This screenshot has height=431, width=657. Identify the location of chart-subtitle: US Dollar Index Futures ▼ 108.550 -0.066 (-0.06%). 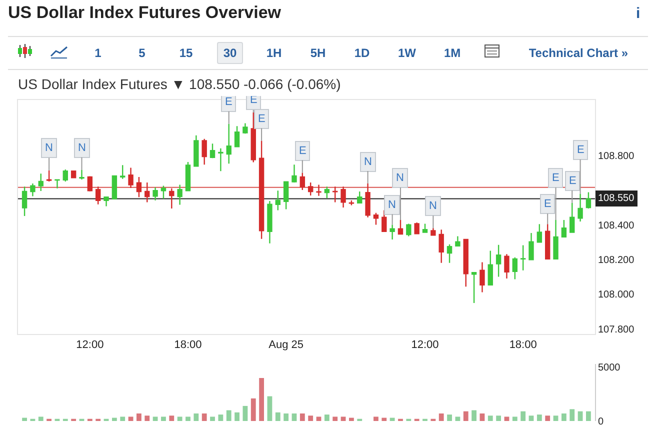
(179, 84).